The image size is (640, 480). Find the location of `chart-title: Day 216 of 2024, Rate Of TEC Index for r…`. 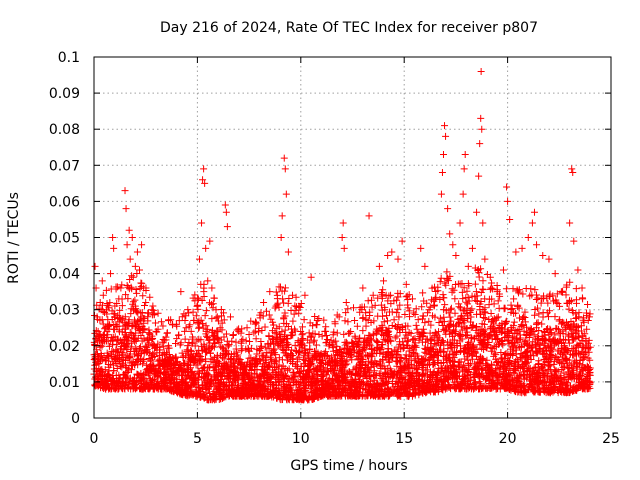

chart-title: Day 216 of 2024, Rate Of TEC Index for r… is located at coordinates (349, 28).